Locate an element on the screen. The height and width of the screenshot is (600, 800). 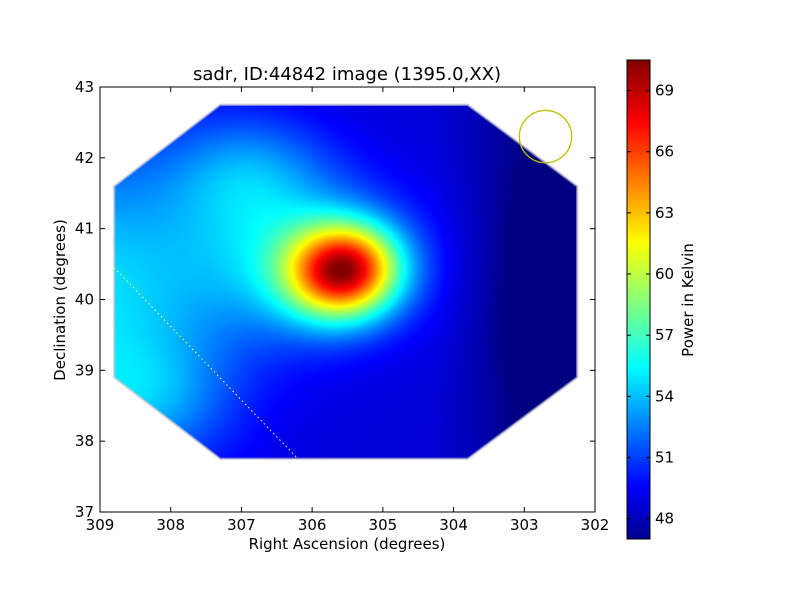
beam-circle is located at coordinates (545, 136).